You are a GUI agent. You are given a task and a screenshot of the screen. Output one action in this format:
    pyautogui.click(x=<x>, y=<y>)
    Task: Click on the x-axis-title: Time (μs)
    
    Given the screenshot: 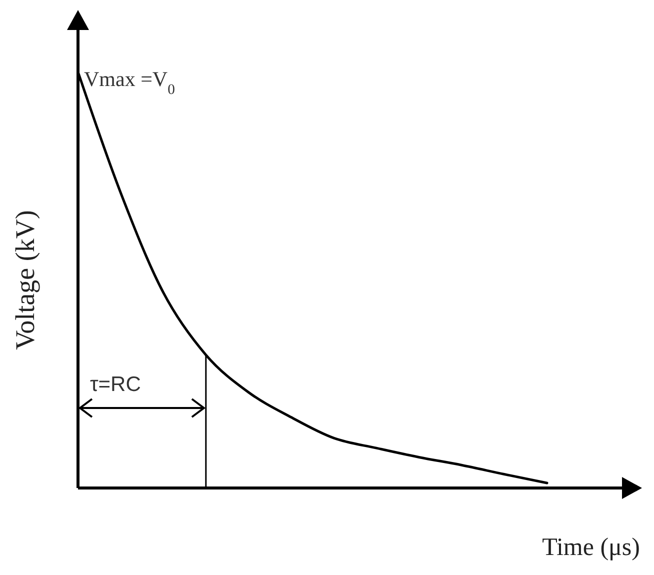 What is the action you would take?
    pyautogui.click(x=591, y=547)
    